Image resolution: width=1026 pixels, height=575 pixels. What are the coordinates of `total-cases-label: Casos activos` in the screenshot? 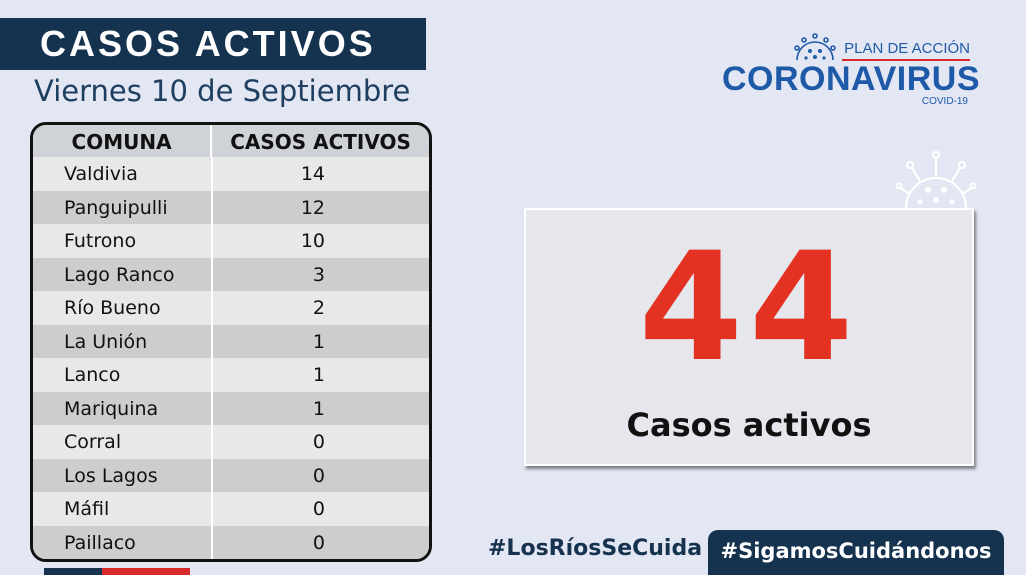 It's located at (749, 425).